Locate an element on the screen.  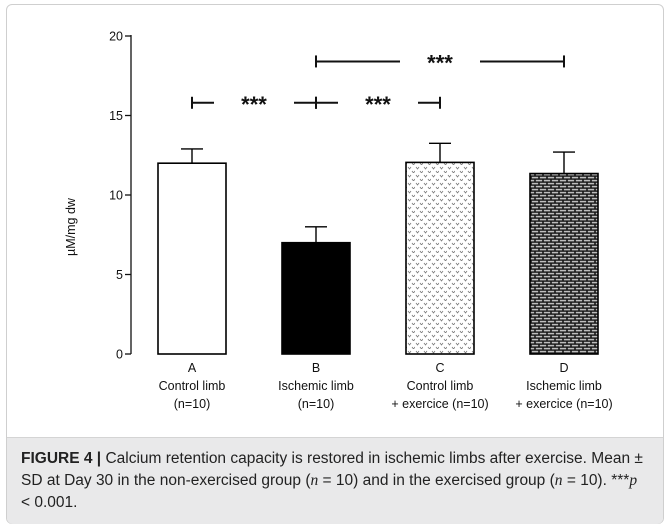
caption-tail: < 0.001. is located at coordinates (49, 502).